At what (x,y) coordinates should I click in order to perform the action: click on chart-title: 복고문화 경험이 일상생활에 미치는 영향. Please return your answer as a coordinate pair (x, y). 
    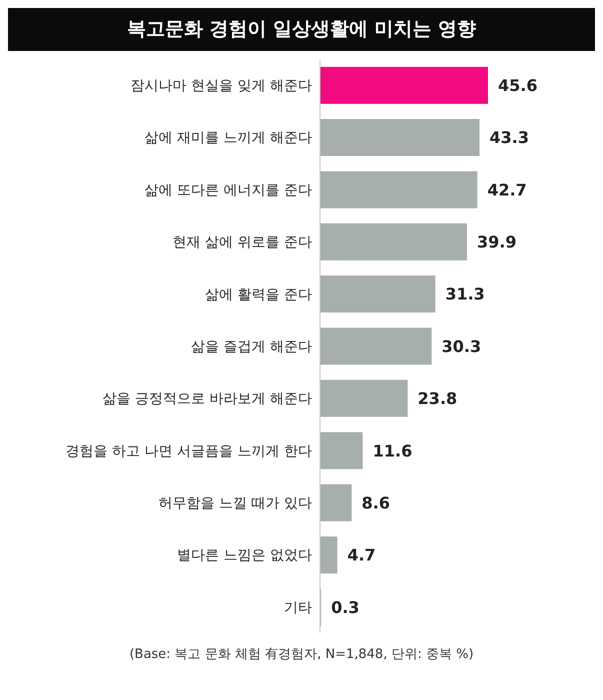
    Looking at the image, I should click on (301, 29).